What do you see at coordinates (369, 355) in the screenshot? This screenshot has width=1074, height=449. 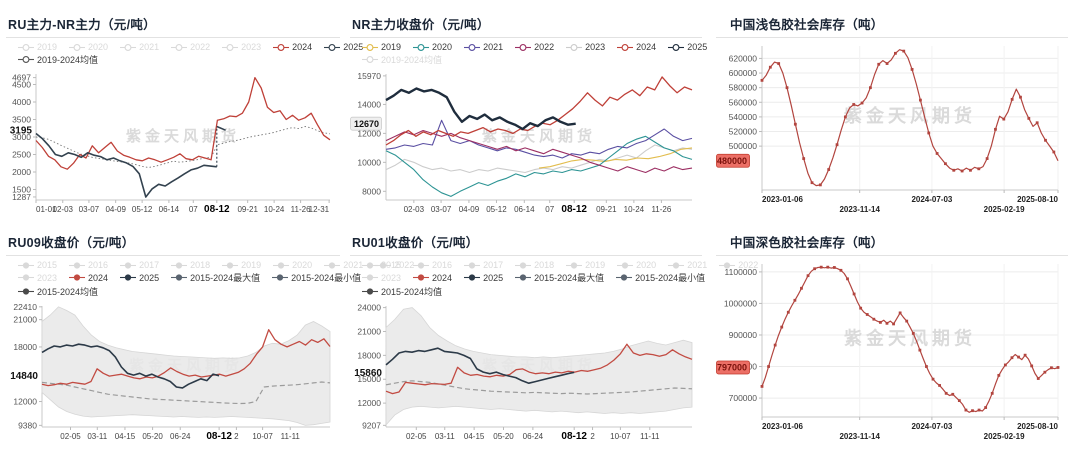 I see `svg-text: 18000` at bounding box center [369, 355].